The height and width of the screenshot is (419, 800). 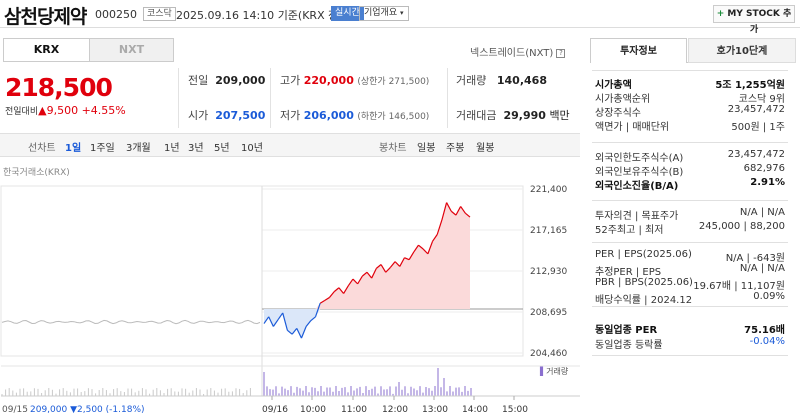 What do you see at coordinates (275, 410) in the screenshot?
I see `x-tick-label: 09/16` at bounding box center [275, 410].